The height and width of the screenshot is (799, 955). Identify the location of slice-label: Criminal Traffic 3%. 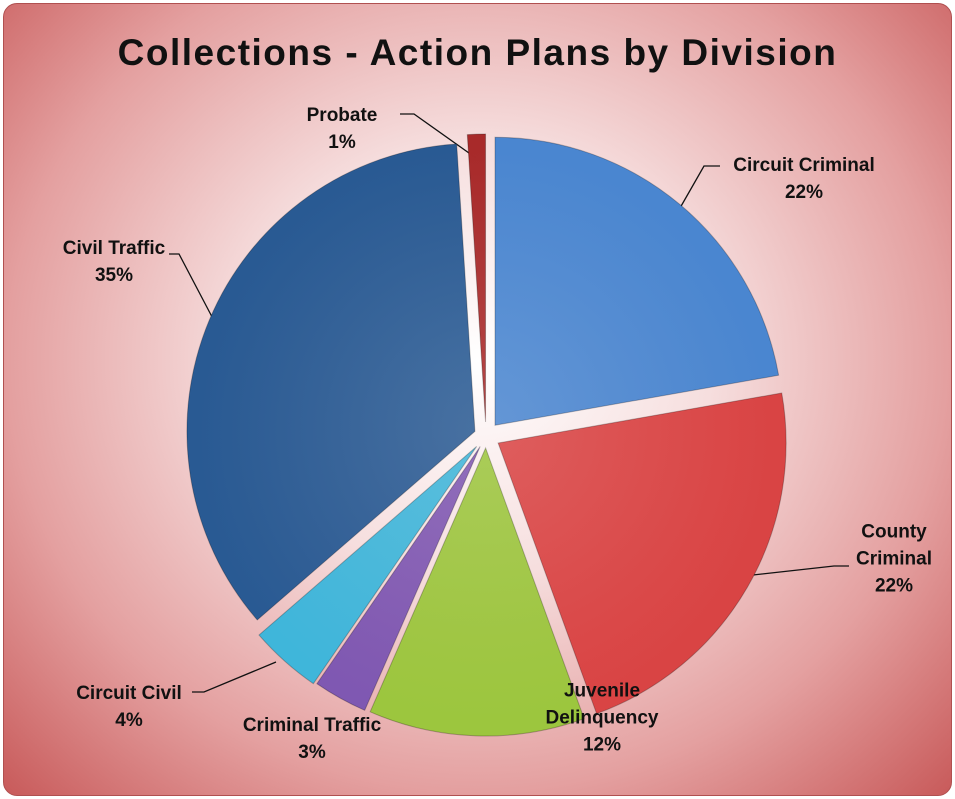
(312, 739).